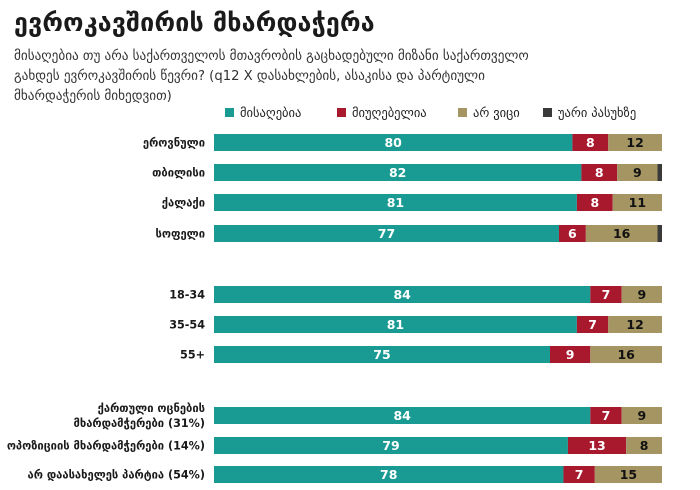 The width and height of the screenshot is (700, 490). I want to click on value-label-acceptable: 80, so click(393, 142).